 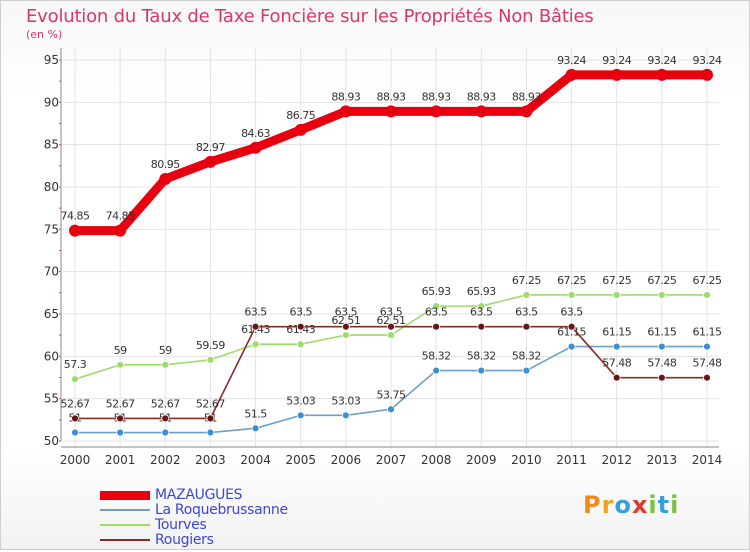 What do you see at coordinates (300, 400) in the screenshot?
I see `data-label: 53.03` at bounding box center [300, 400].